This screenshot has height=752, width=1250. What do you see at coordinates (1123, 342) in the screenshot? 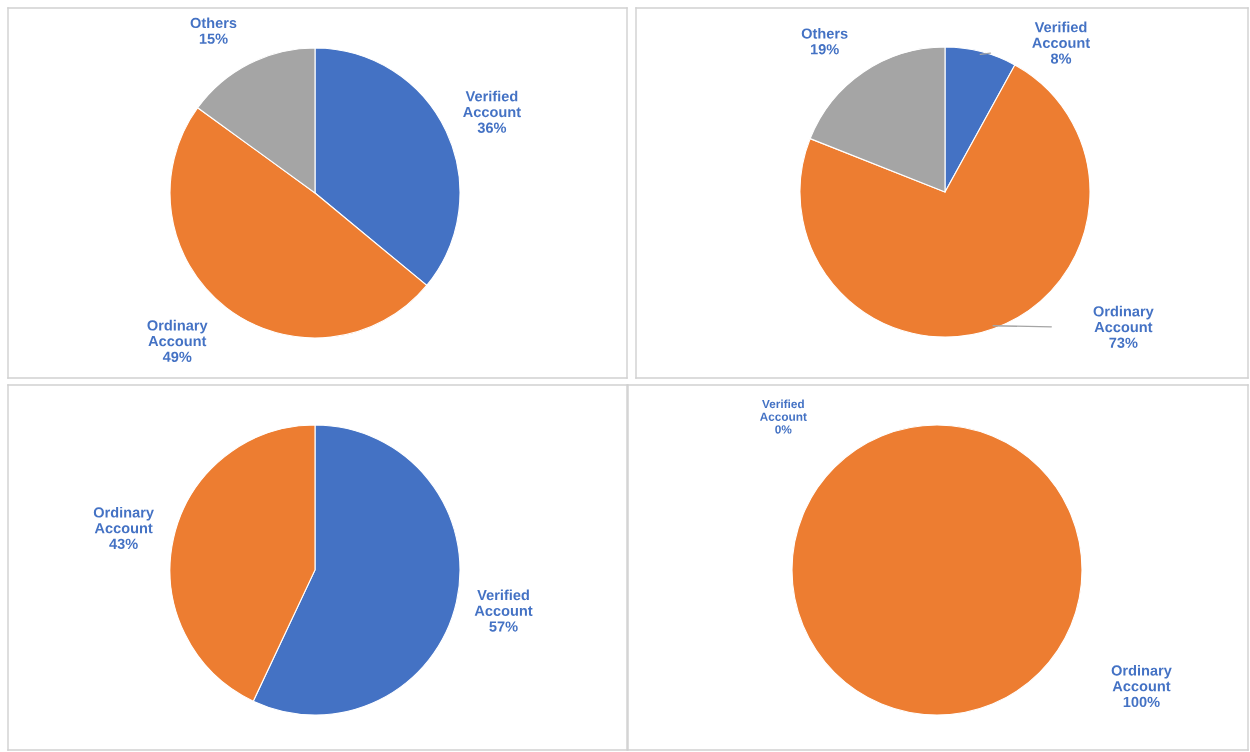
I see `data-label: 73%` at bounding box center [1123, 342].